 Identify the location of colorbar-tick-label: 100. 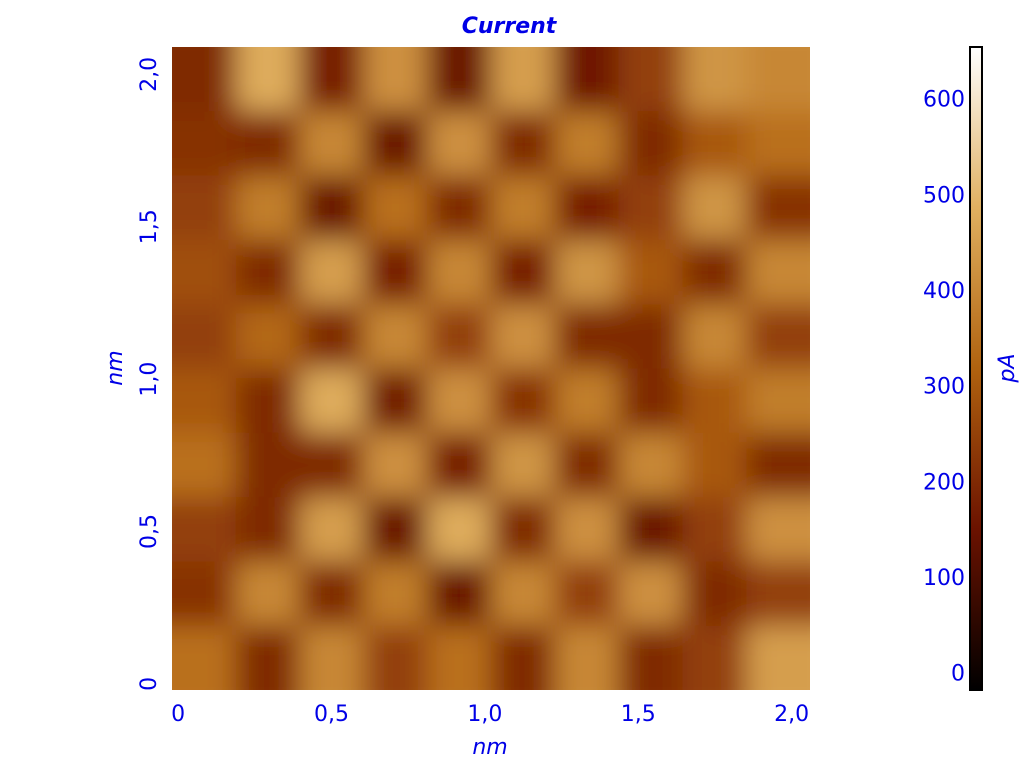
(944, 578).